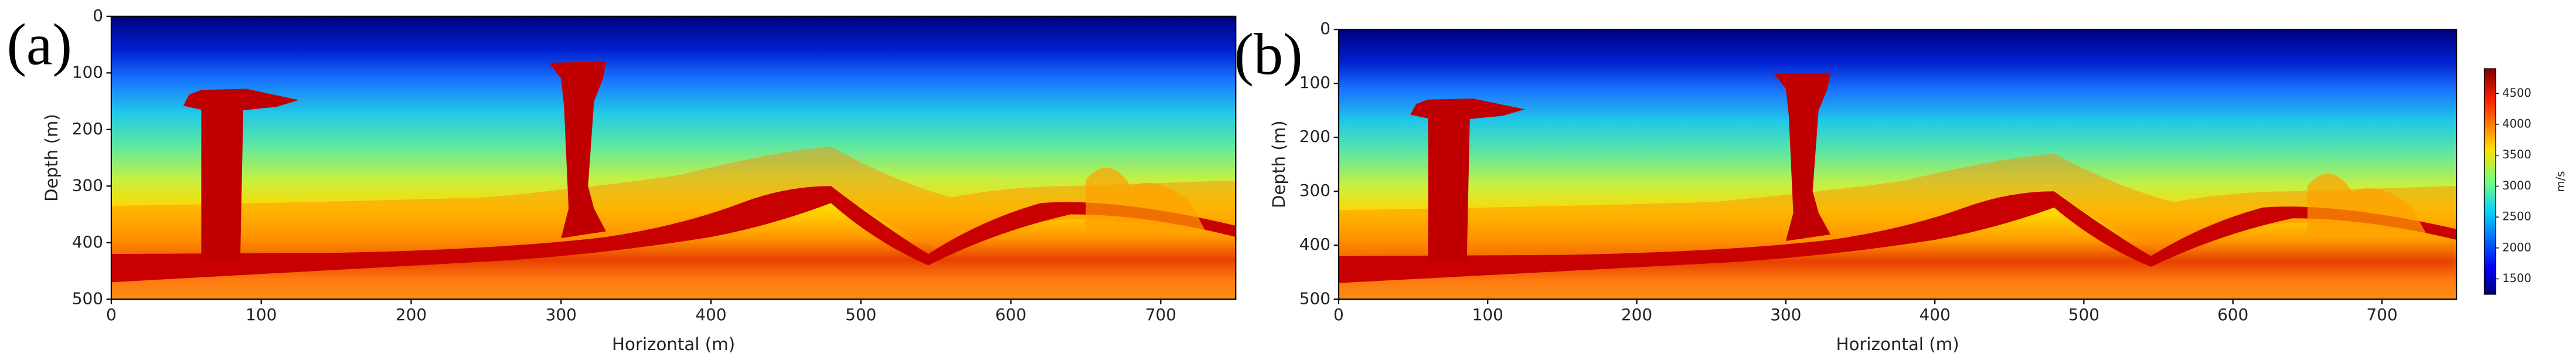 Image resolution: width=2576 pixels, height=363 pixels. Describe the element at coordinates (2516, 154) in the screenshot. I see `colorbar-tick-label: 3500` at that location.